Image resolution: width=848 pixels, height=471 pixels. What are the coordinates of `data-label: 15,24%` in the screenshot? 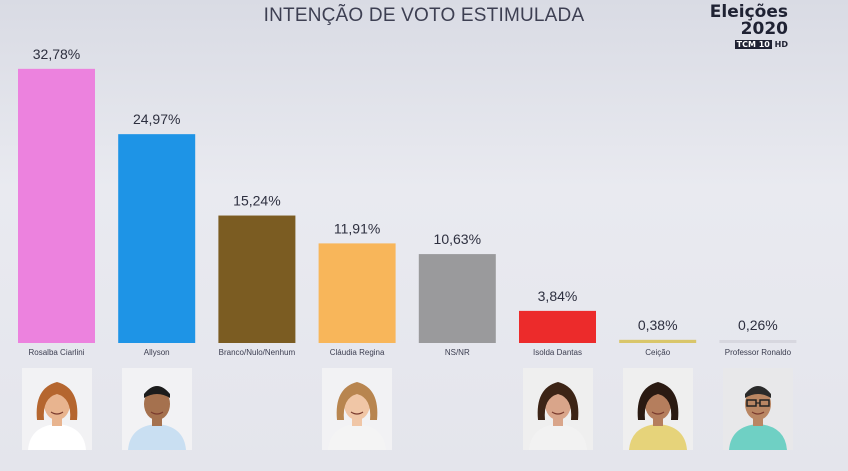 It's located at (256, 201).